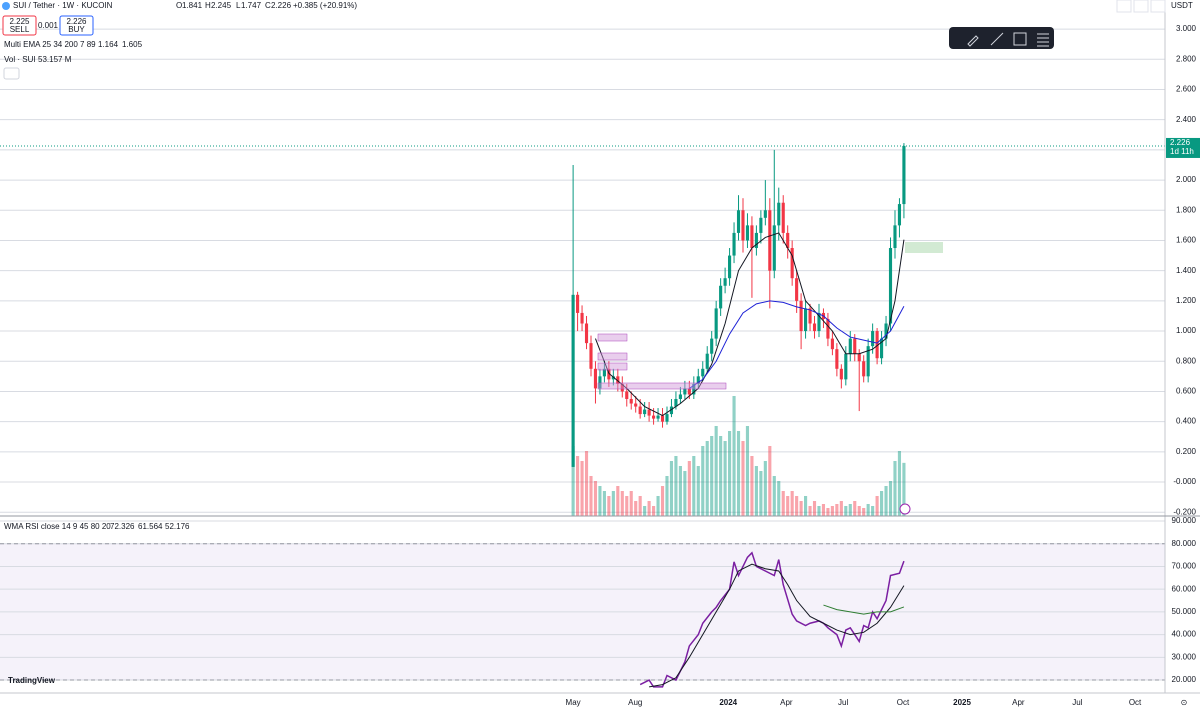  I want to click on last-price-tag, so click(1183, 147).